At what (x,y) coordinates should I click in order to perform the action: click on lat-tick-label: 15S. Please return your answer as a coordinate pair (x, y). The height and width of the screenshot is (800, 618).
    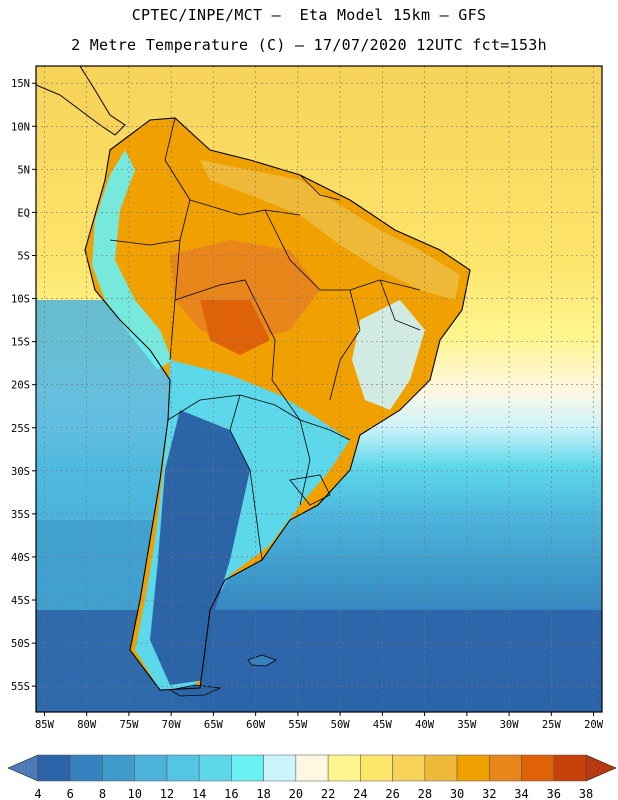
    Looking at the image, I should click on (20, 343).